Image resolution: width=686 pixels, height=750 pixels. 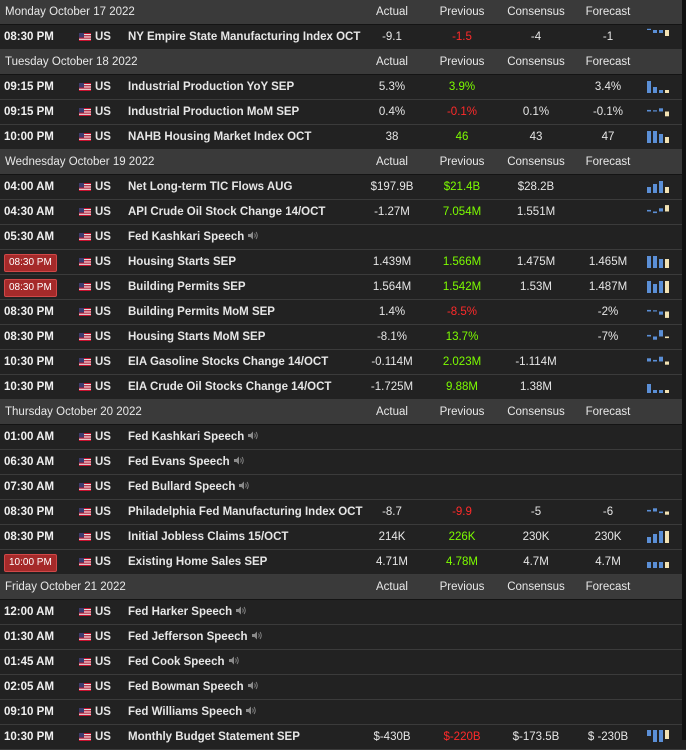 What do you see at coordinates (201, 312) in the screenshot?
I see `event-name: Building Permits MoM SEP` at bounding box center [201, 312].